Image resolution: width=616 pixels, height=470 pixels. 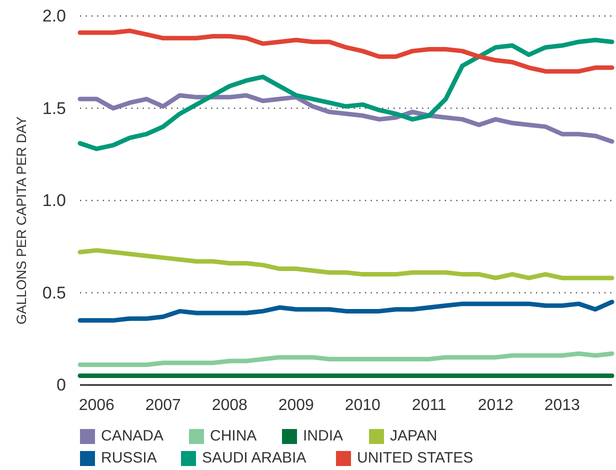 I want to click on y-axis-title: GALLONS PER CAPITA PER DAY, so click(x=21, y=220).